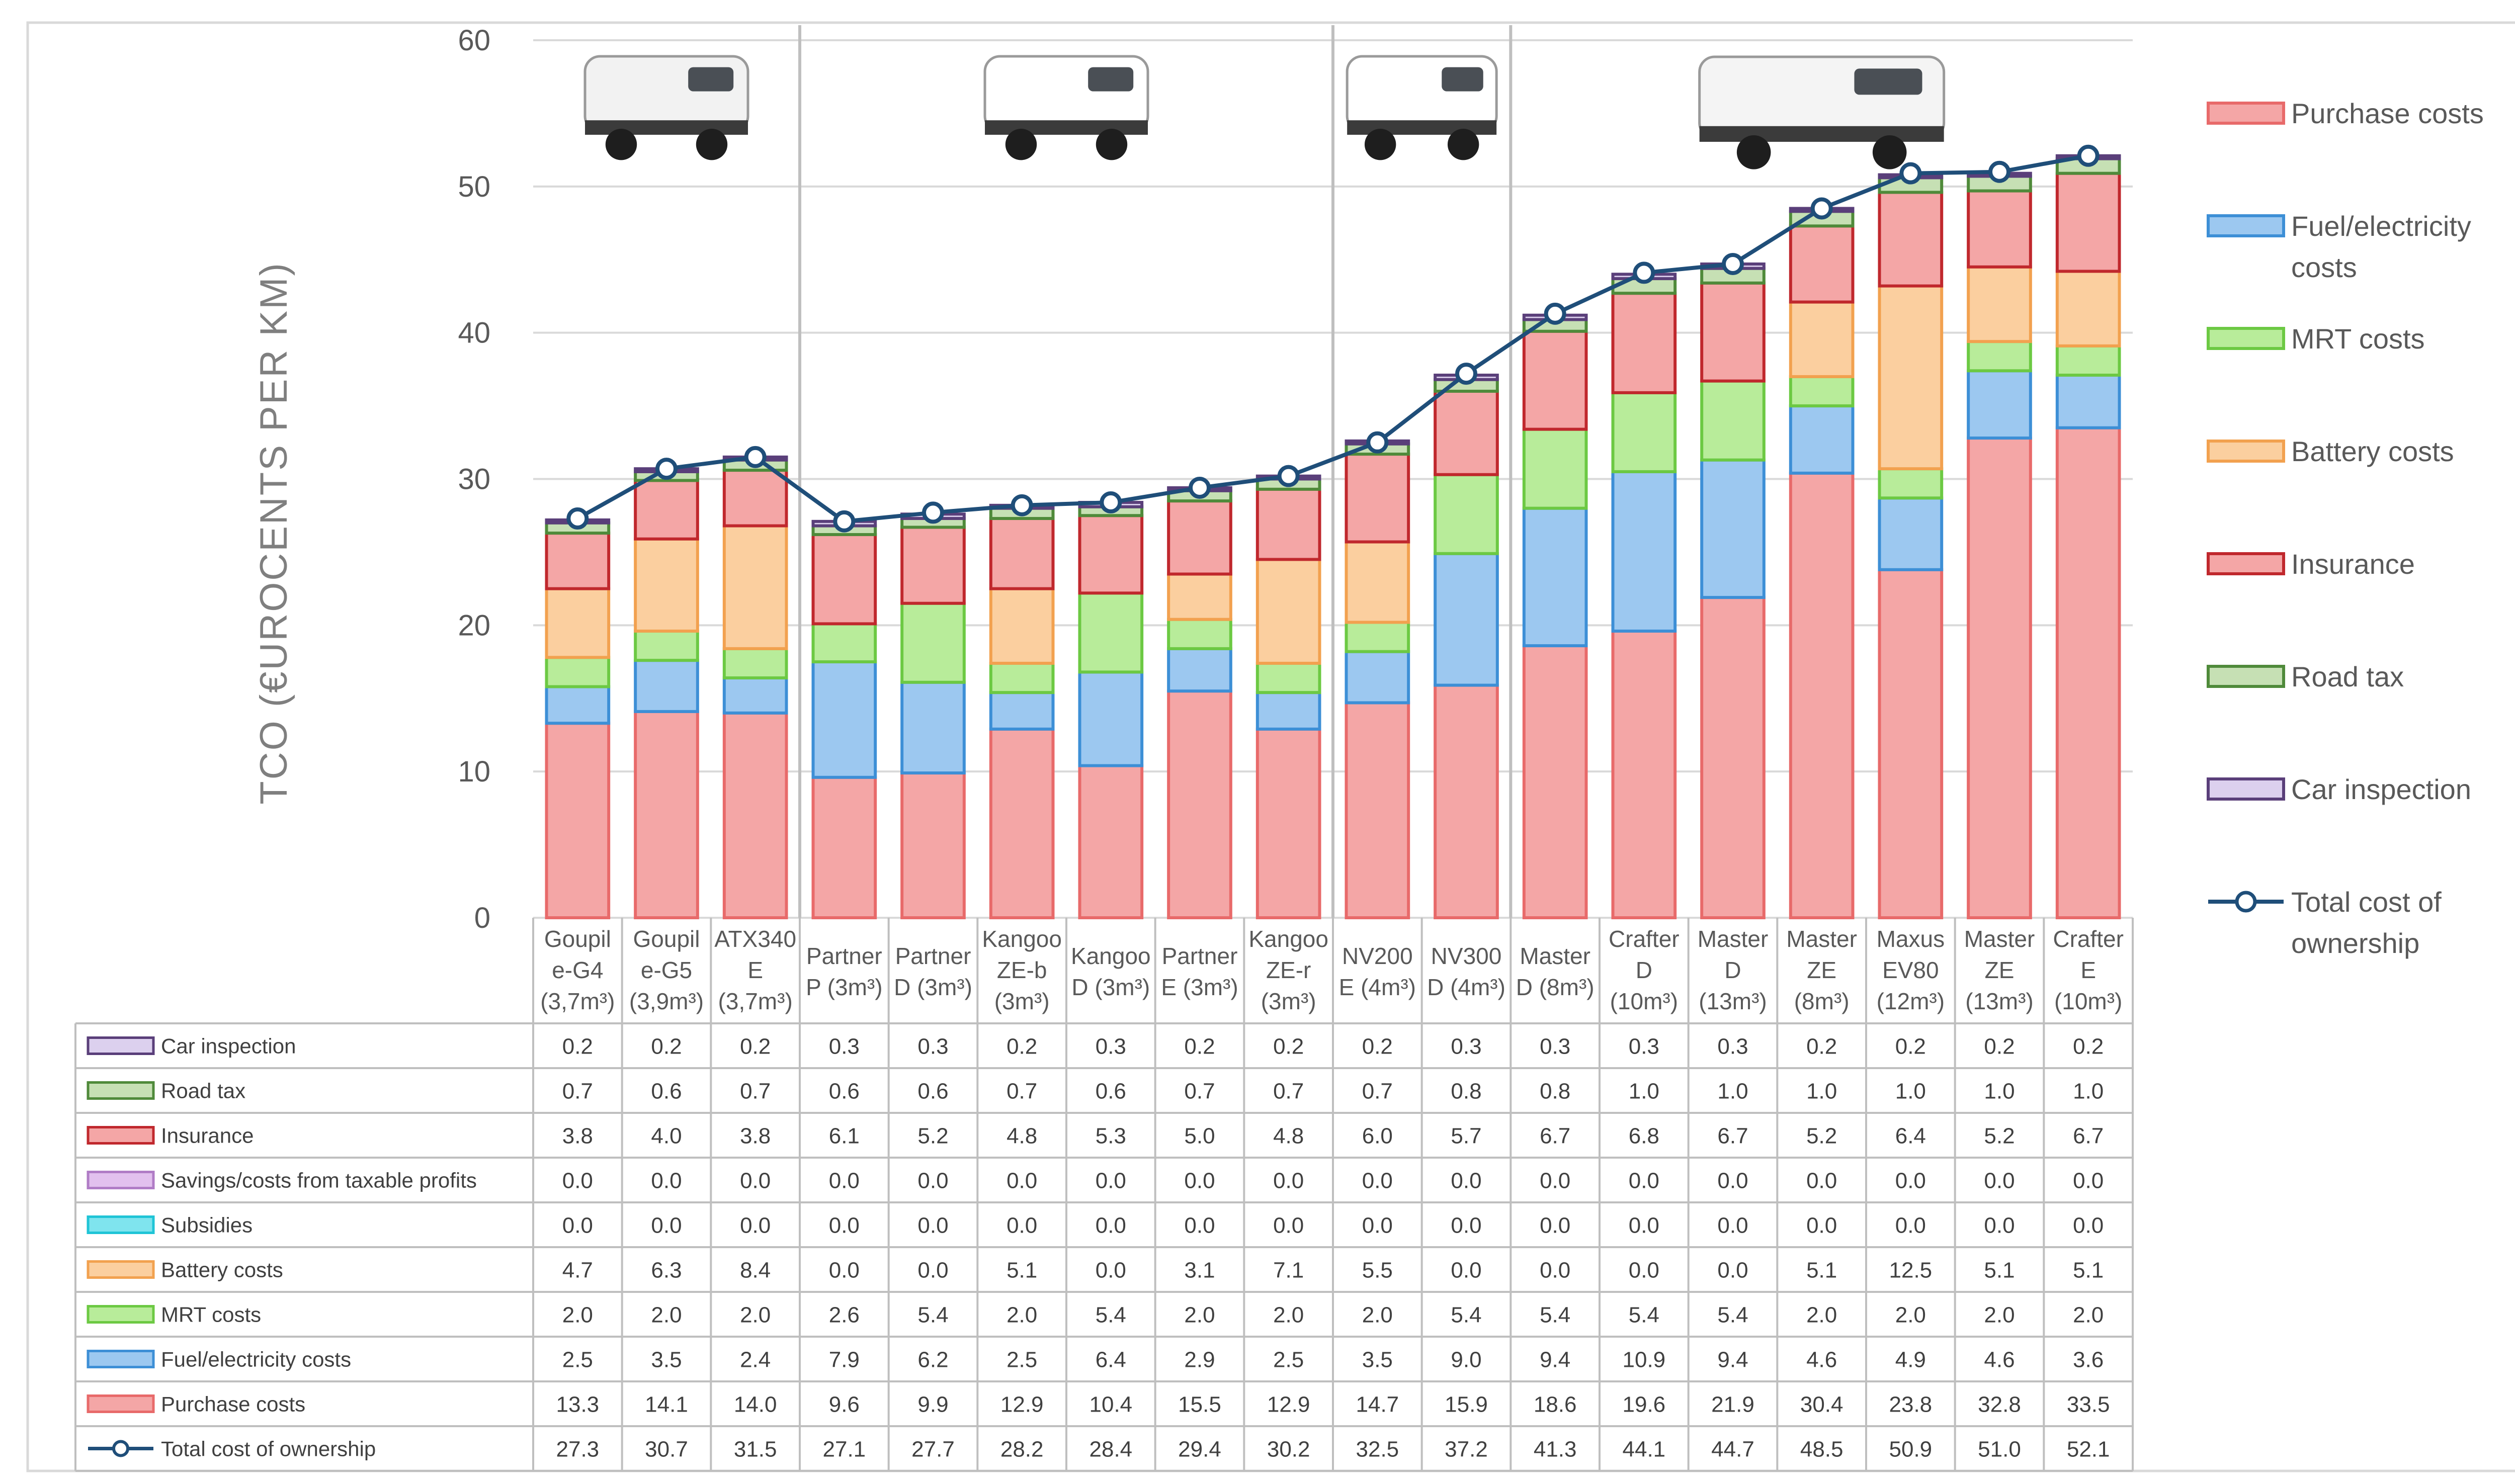 Image resolution: width=2515 pixels, height=1484 pixels. What do you see at coordinates (1821, 1270) in the screenshot?
I see `table-cell: 5.1` at bounding box center [1821, 1270].